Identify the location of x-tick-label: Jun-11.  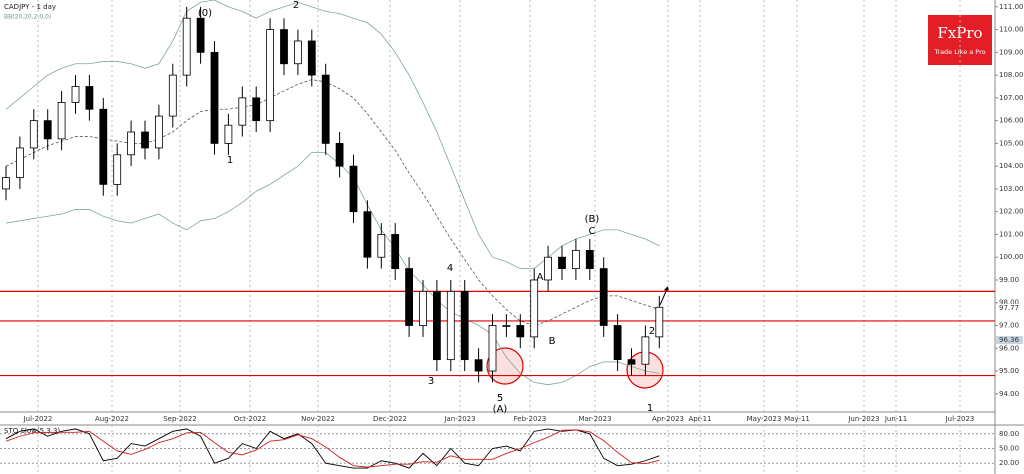
(895, 419).